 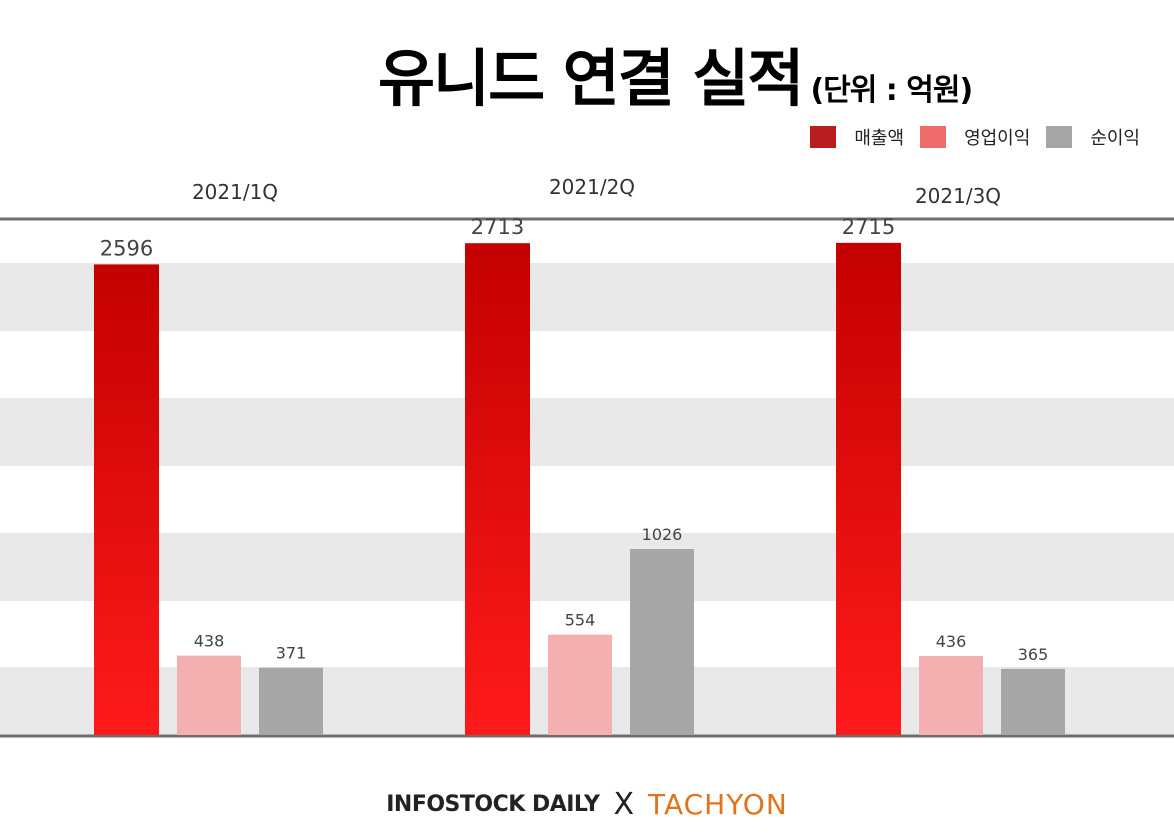 I want to click on data-label-operating-profit: 554, so click(x=580, y=620).